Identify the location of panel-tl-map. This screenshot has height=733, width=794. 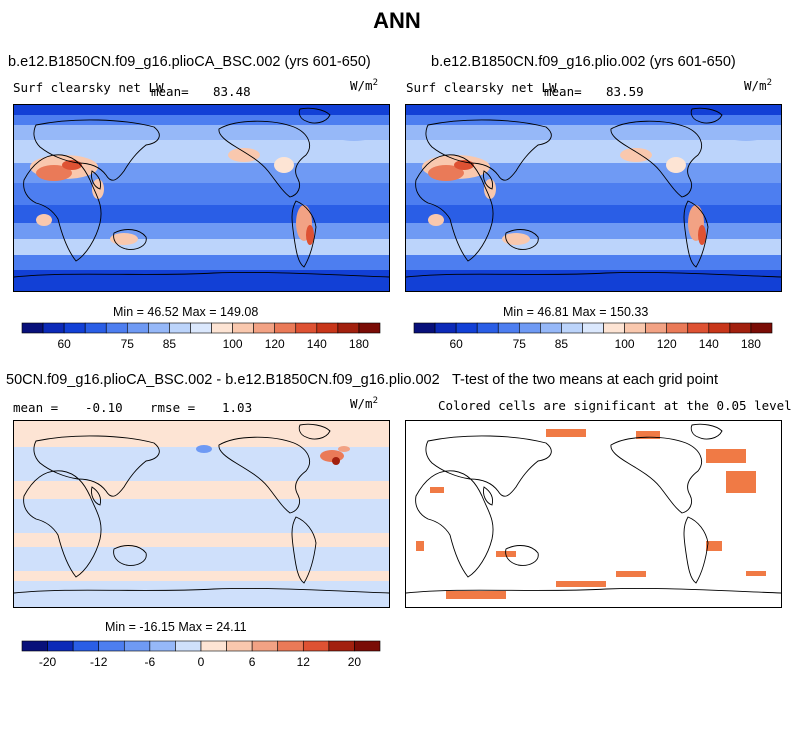
(201, 198).